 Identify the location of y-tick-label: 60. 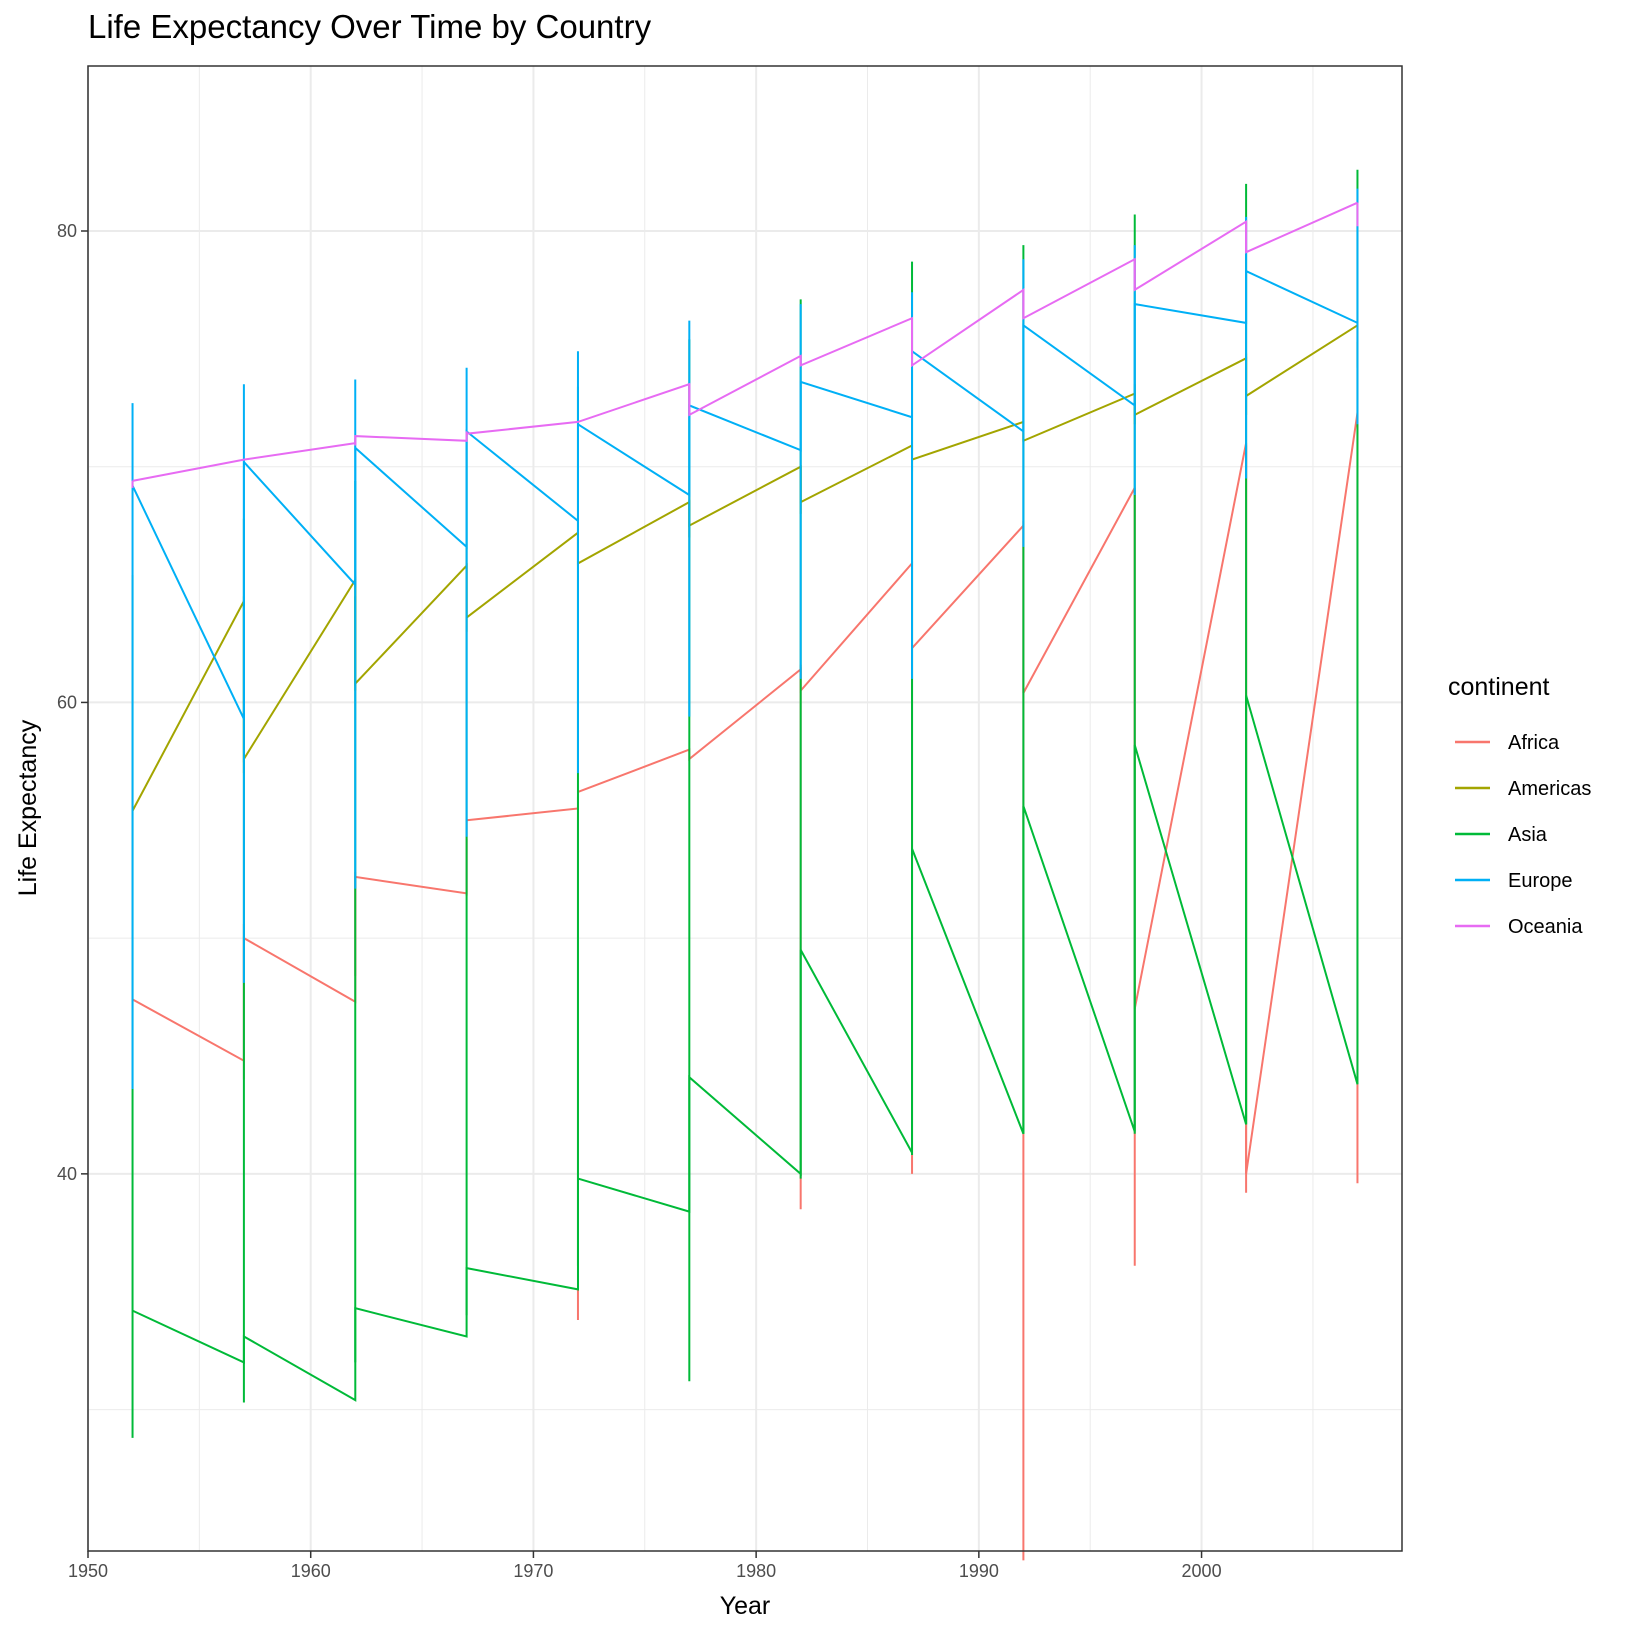
(67, 702).